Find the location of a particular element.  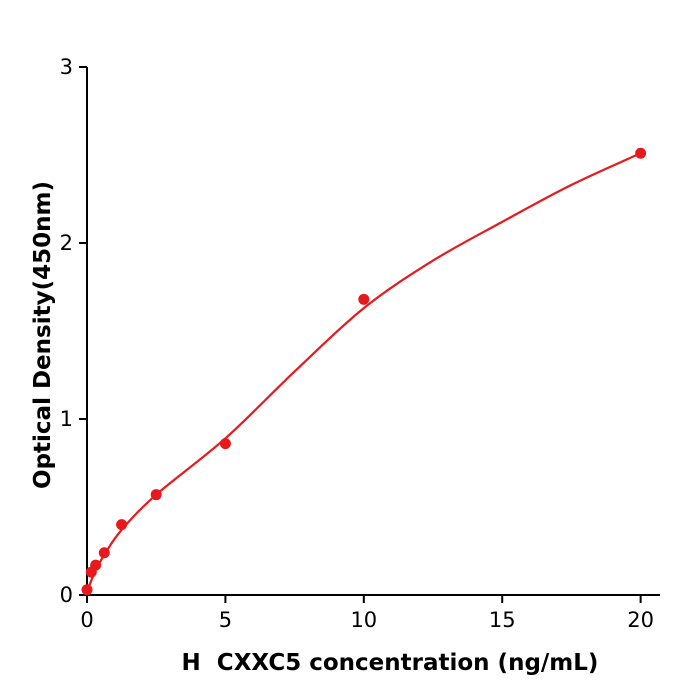

y-tick-label: 3 is located at coordinates (66, 67).